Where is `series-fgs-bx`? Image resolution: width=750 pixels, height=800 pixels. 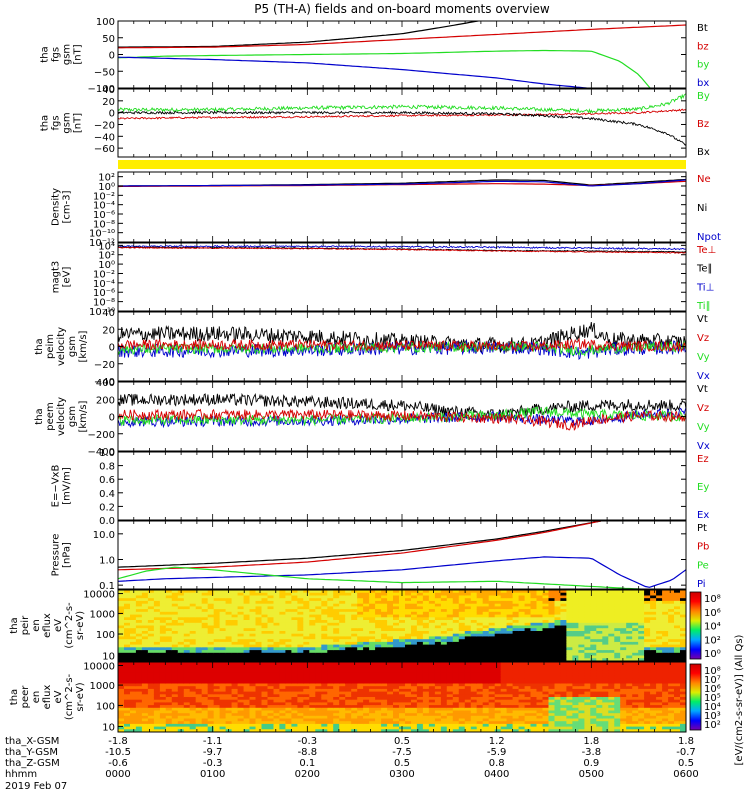 series-fgs-bx is located at coordinates (352, 72).